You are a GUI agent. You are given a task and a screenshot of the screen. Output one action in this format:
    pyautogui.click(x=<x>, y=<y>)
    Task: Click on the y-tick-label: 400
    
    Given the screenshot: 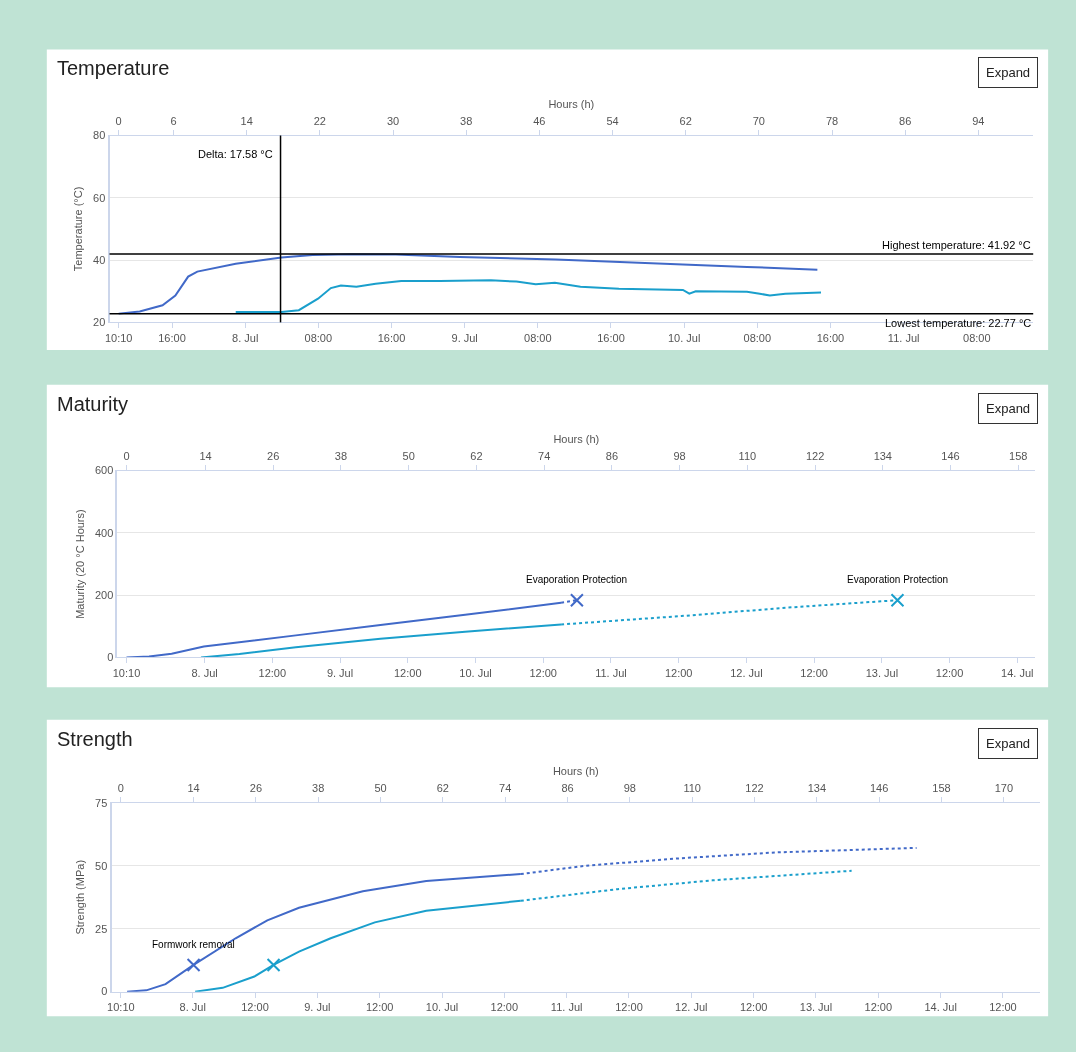 What is the action you would take?
    pyautogui.click(x=104, y=532)
    